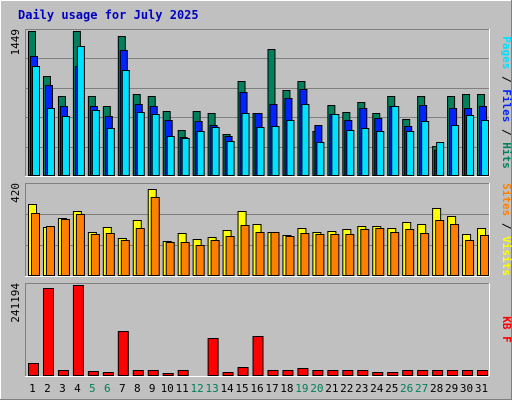  What do you see at coordinates (15, 303) in the screenshot?
I see `panel-2-y-max-label: 241194` at bounding box center [15, 303].